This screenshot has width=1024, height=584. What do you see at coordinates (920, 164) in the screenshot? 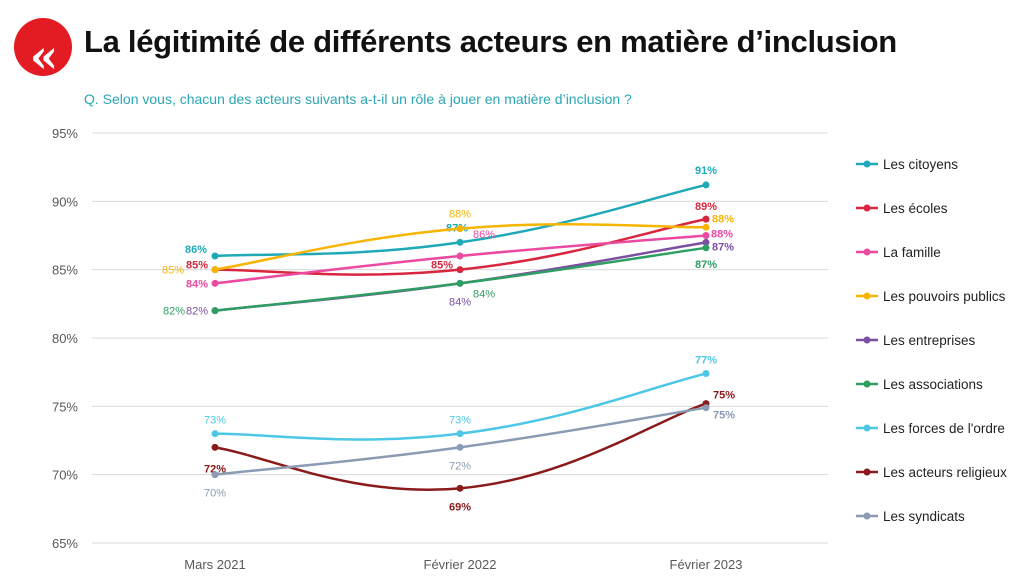
I see `legend-label: Les citoyens` at bounding box center [920, 164].